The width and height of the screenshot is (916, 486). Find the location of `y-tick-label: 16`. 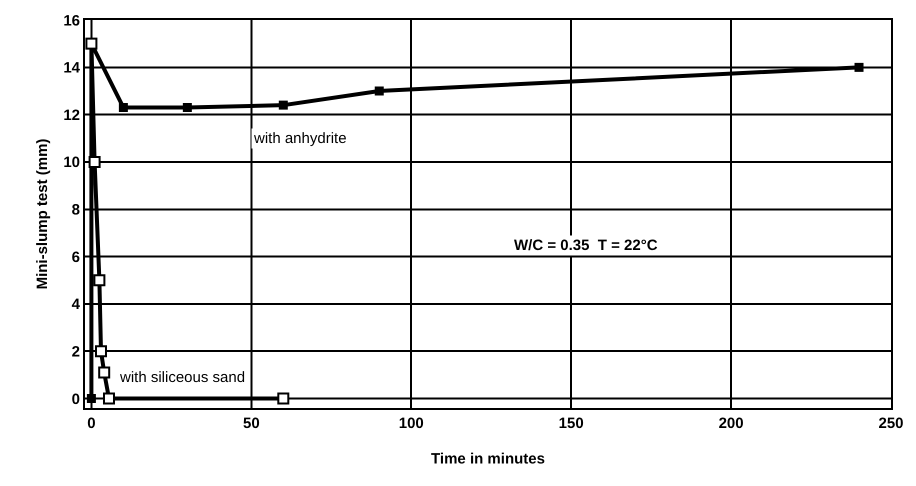

y-tick-label: 16 is located at coordinates (71, 21).